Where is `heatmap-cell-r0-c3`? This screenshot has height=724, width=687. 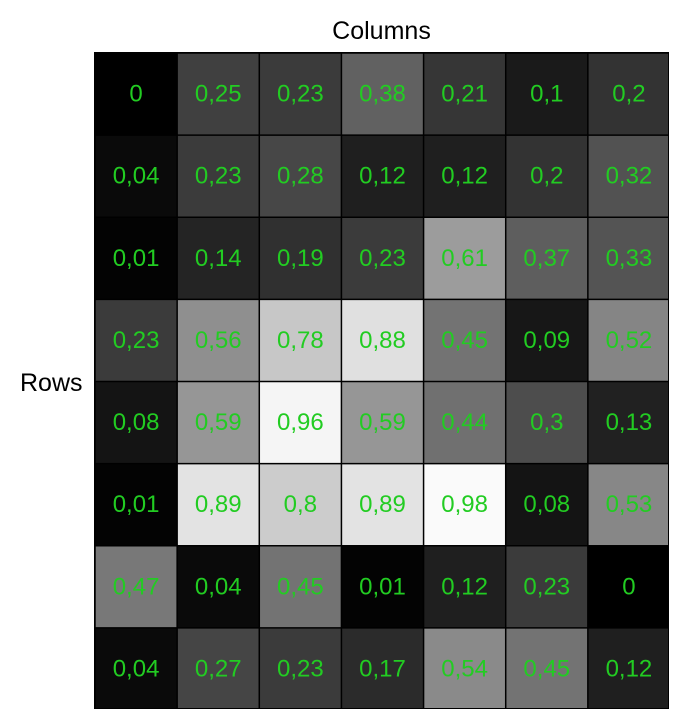
heatmap-cell-r0-c3 is located at coordinates (382, 94).